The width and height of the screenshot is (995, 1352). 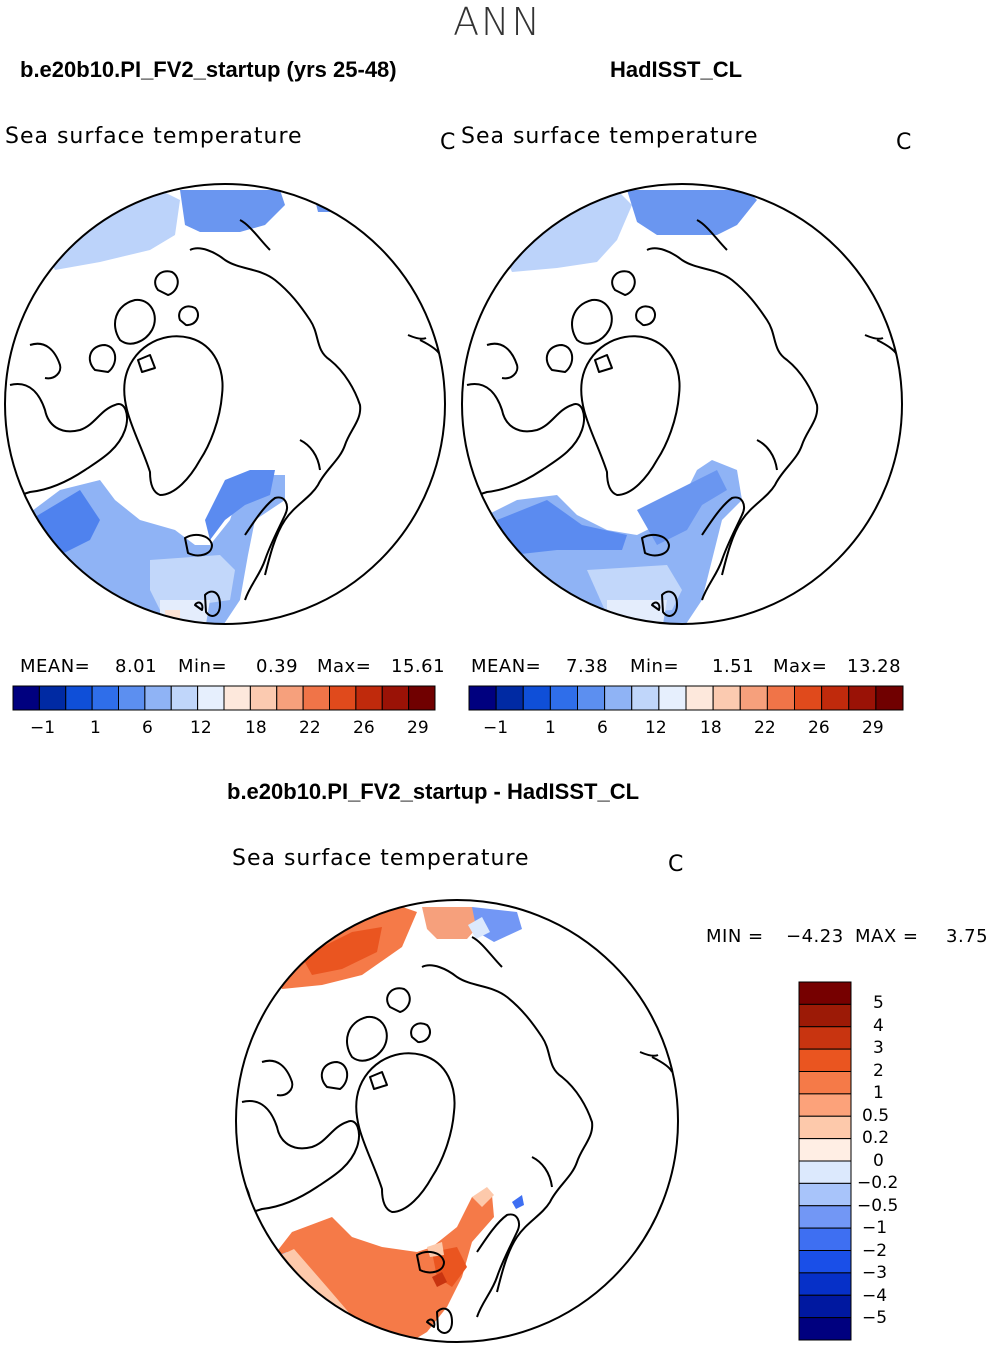 I want to click on right-panel-title: HadISST_CL, so click(x=676, y=69).